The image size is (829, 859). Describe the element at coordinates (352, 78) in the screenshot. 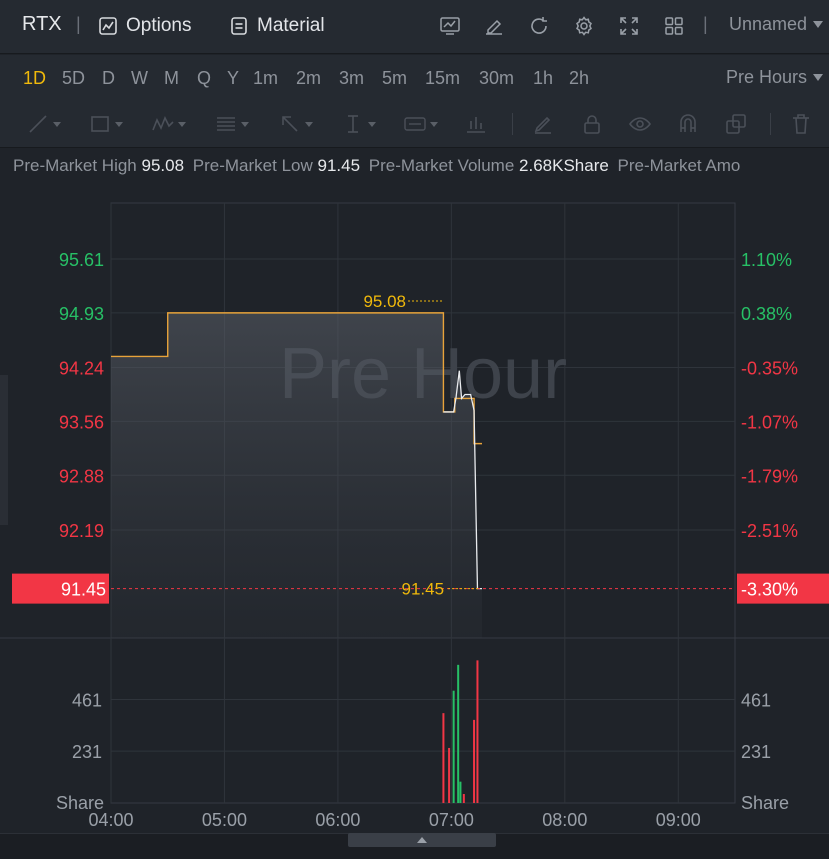

I see `period-3m: 3m` at that location.